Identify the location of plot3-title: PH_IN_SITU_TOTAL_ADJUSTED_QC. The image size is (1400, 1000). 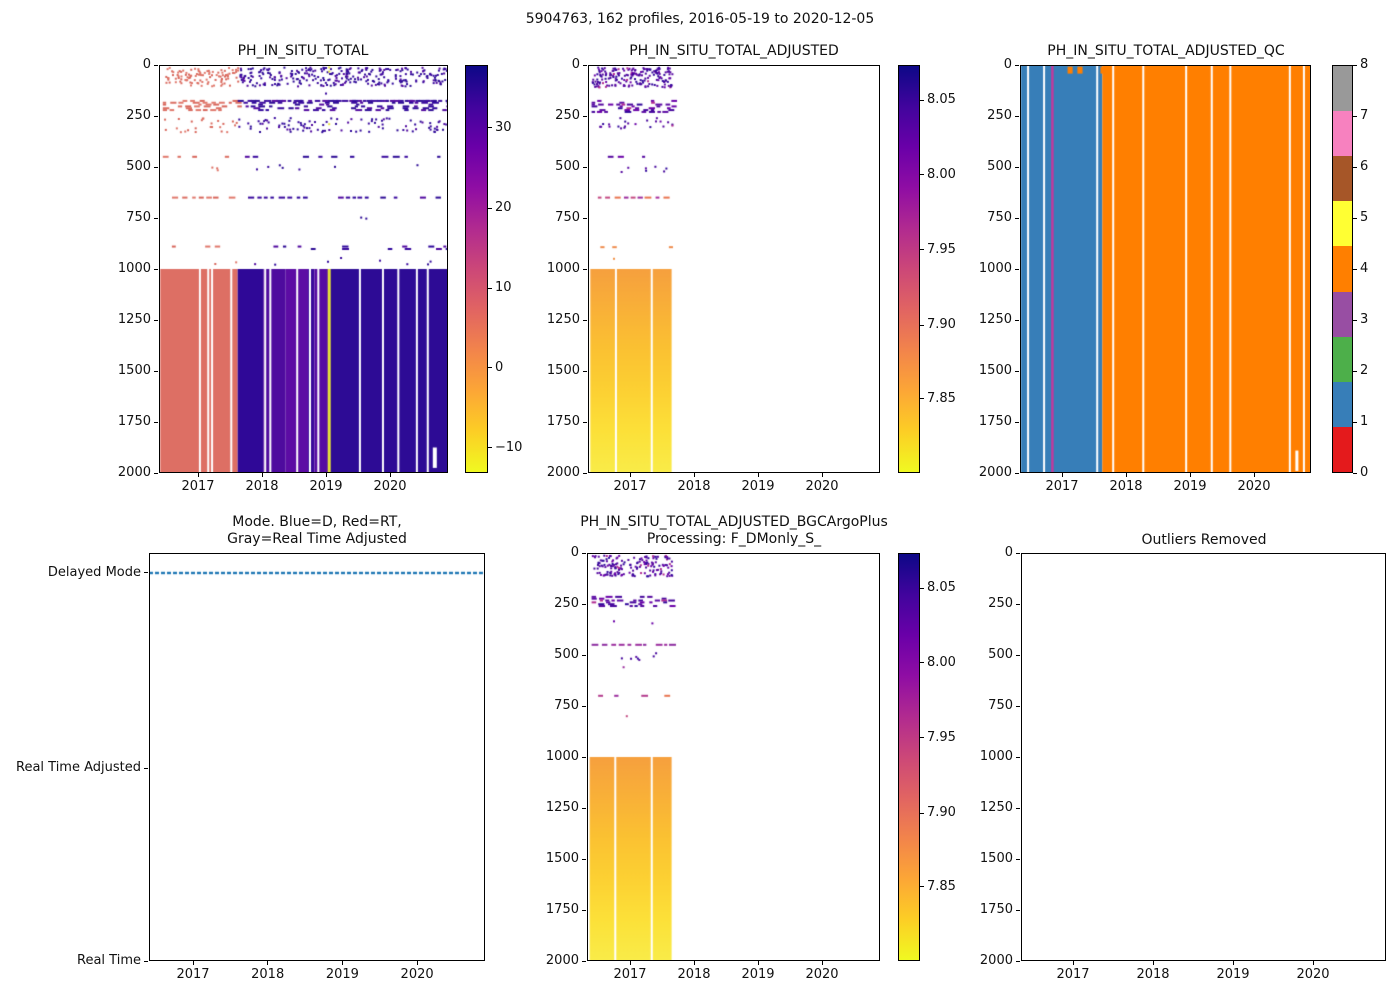
(1166, 51).